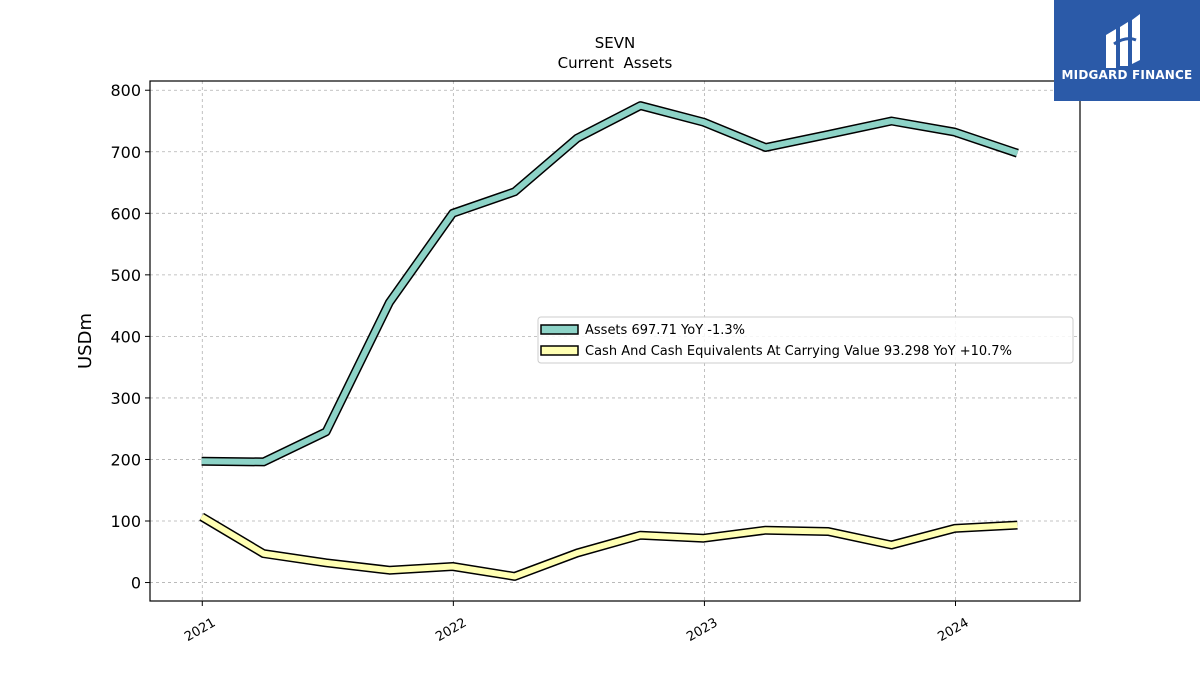  What do you see at coordinates (125, 152) in the screenshot?
I see `y-tick-label: 700` at bounding box center [125, 152].